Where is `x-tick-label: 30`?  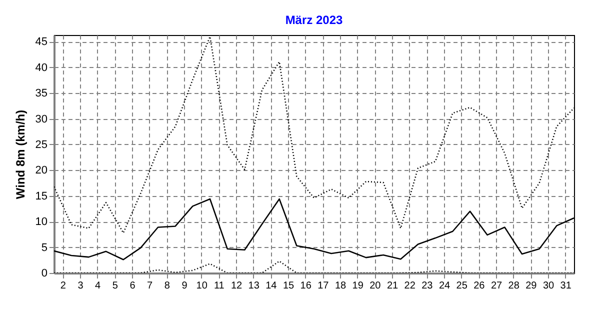
x-tick-label: 30 is located at coordinates (548, 286).